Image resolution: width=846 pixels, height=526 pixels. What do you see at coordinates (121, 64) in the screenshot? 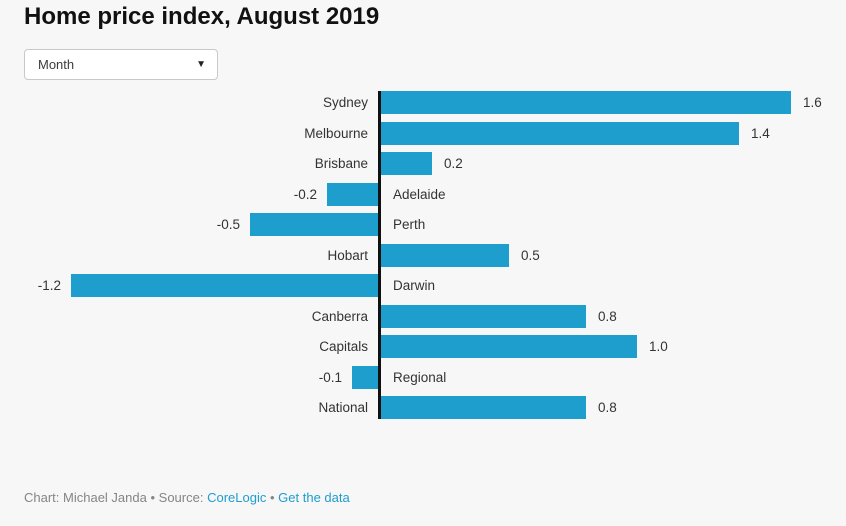
I see `period-dropdown: Month ▼` at bounding box center [121, 64].